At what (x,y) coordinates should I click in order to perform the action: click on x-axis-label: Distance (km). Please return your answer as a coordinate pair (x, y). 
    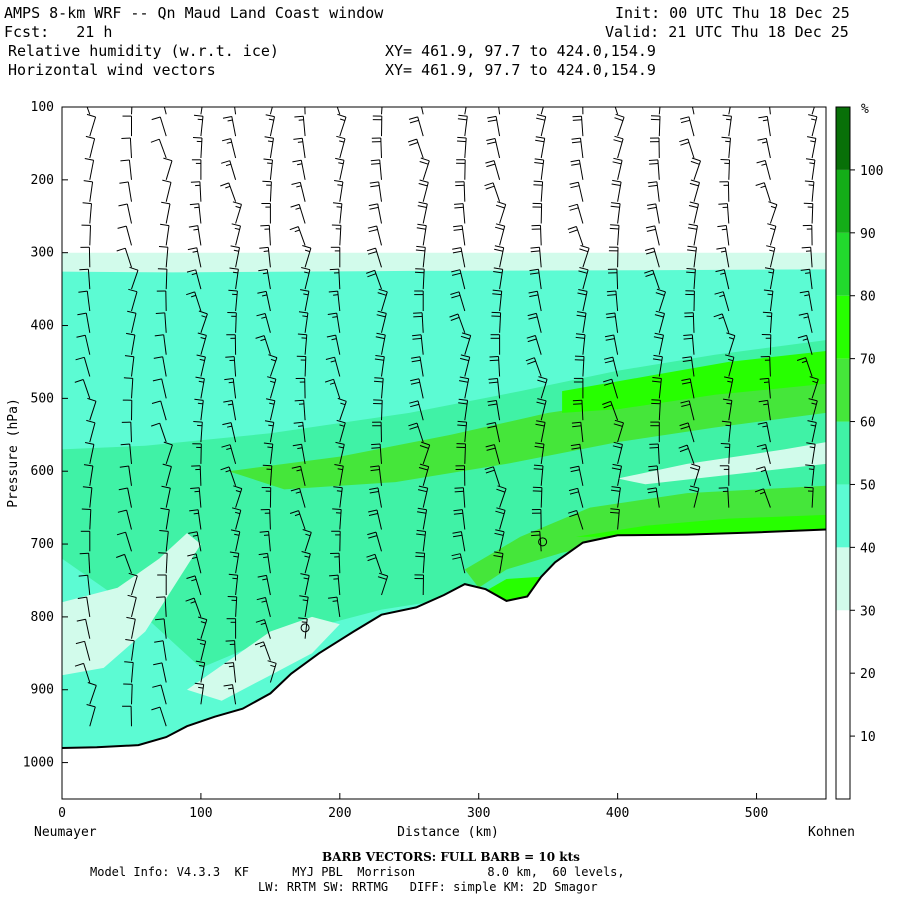
    Looking at the image, I should click on (448, 832).